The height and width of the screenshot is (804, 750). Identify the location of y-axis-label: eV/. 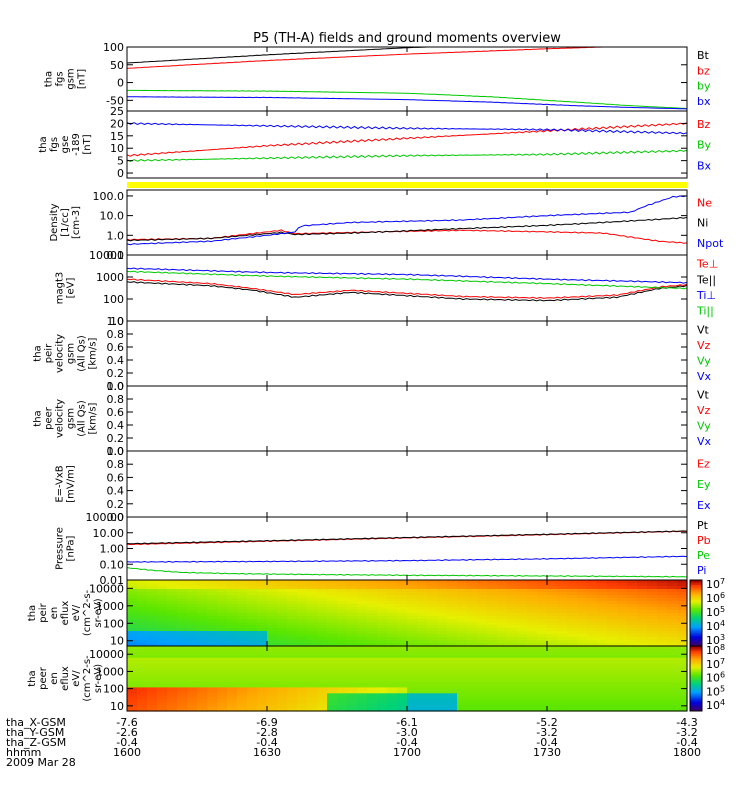
(76, 612).